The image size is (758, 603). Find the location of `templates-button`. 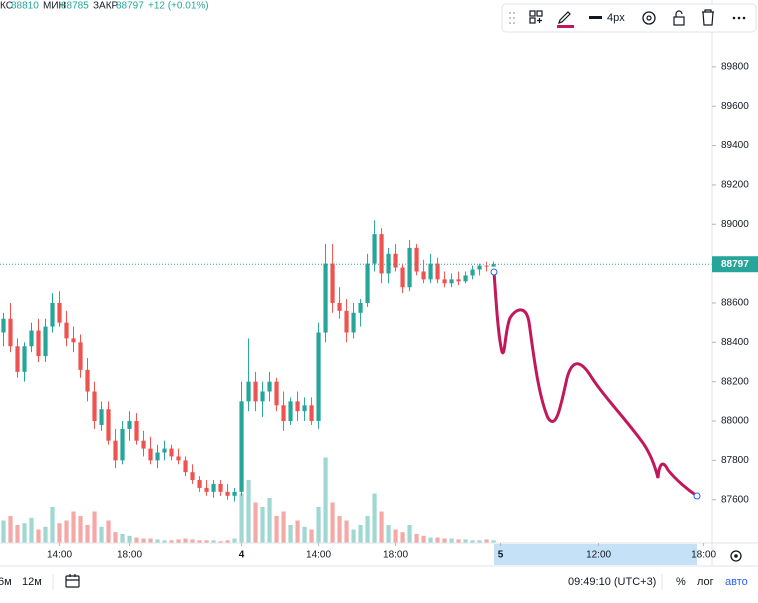

templates-button is located at coordinates (536, 17).